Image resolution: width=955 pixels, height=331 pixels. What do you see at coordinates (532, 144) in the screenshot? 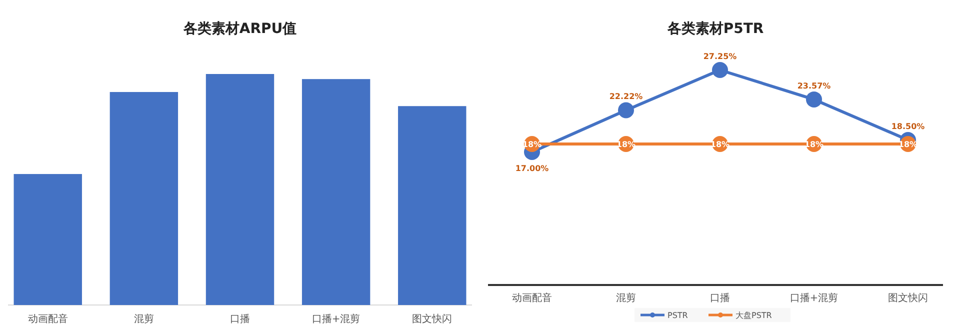
I see `data-label: 18%` at bounding box center [532, 144].